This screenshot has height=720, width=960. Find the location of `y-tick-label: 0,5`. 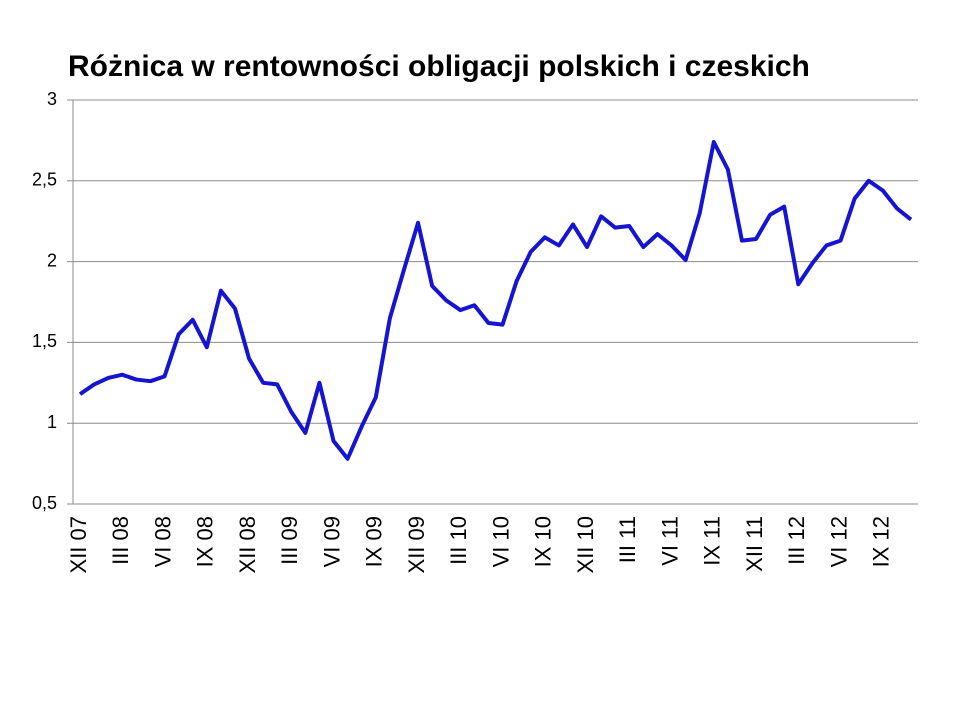

y-tick-label: 0,5 is located at coordinates (44, 503).